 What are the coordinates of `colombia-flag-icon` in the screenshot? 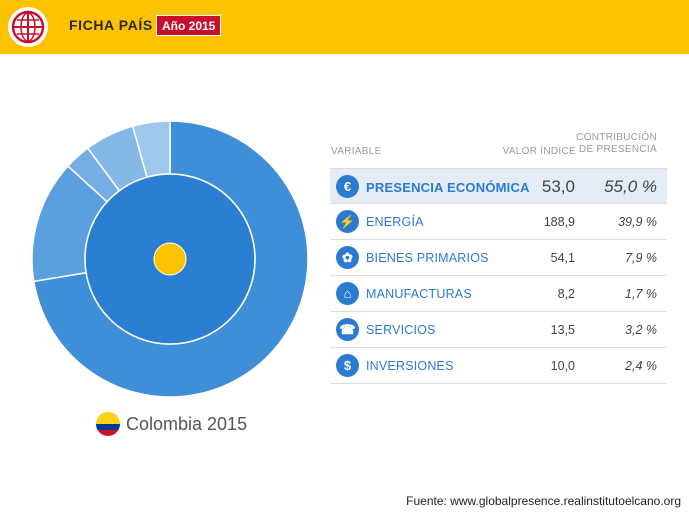 It's located at (108, 424).